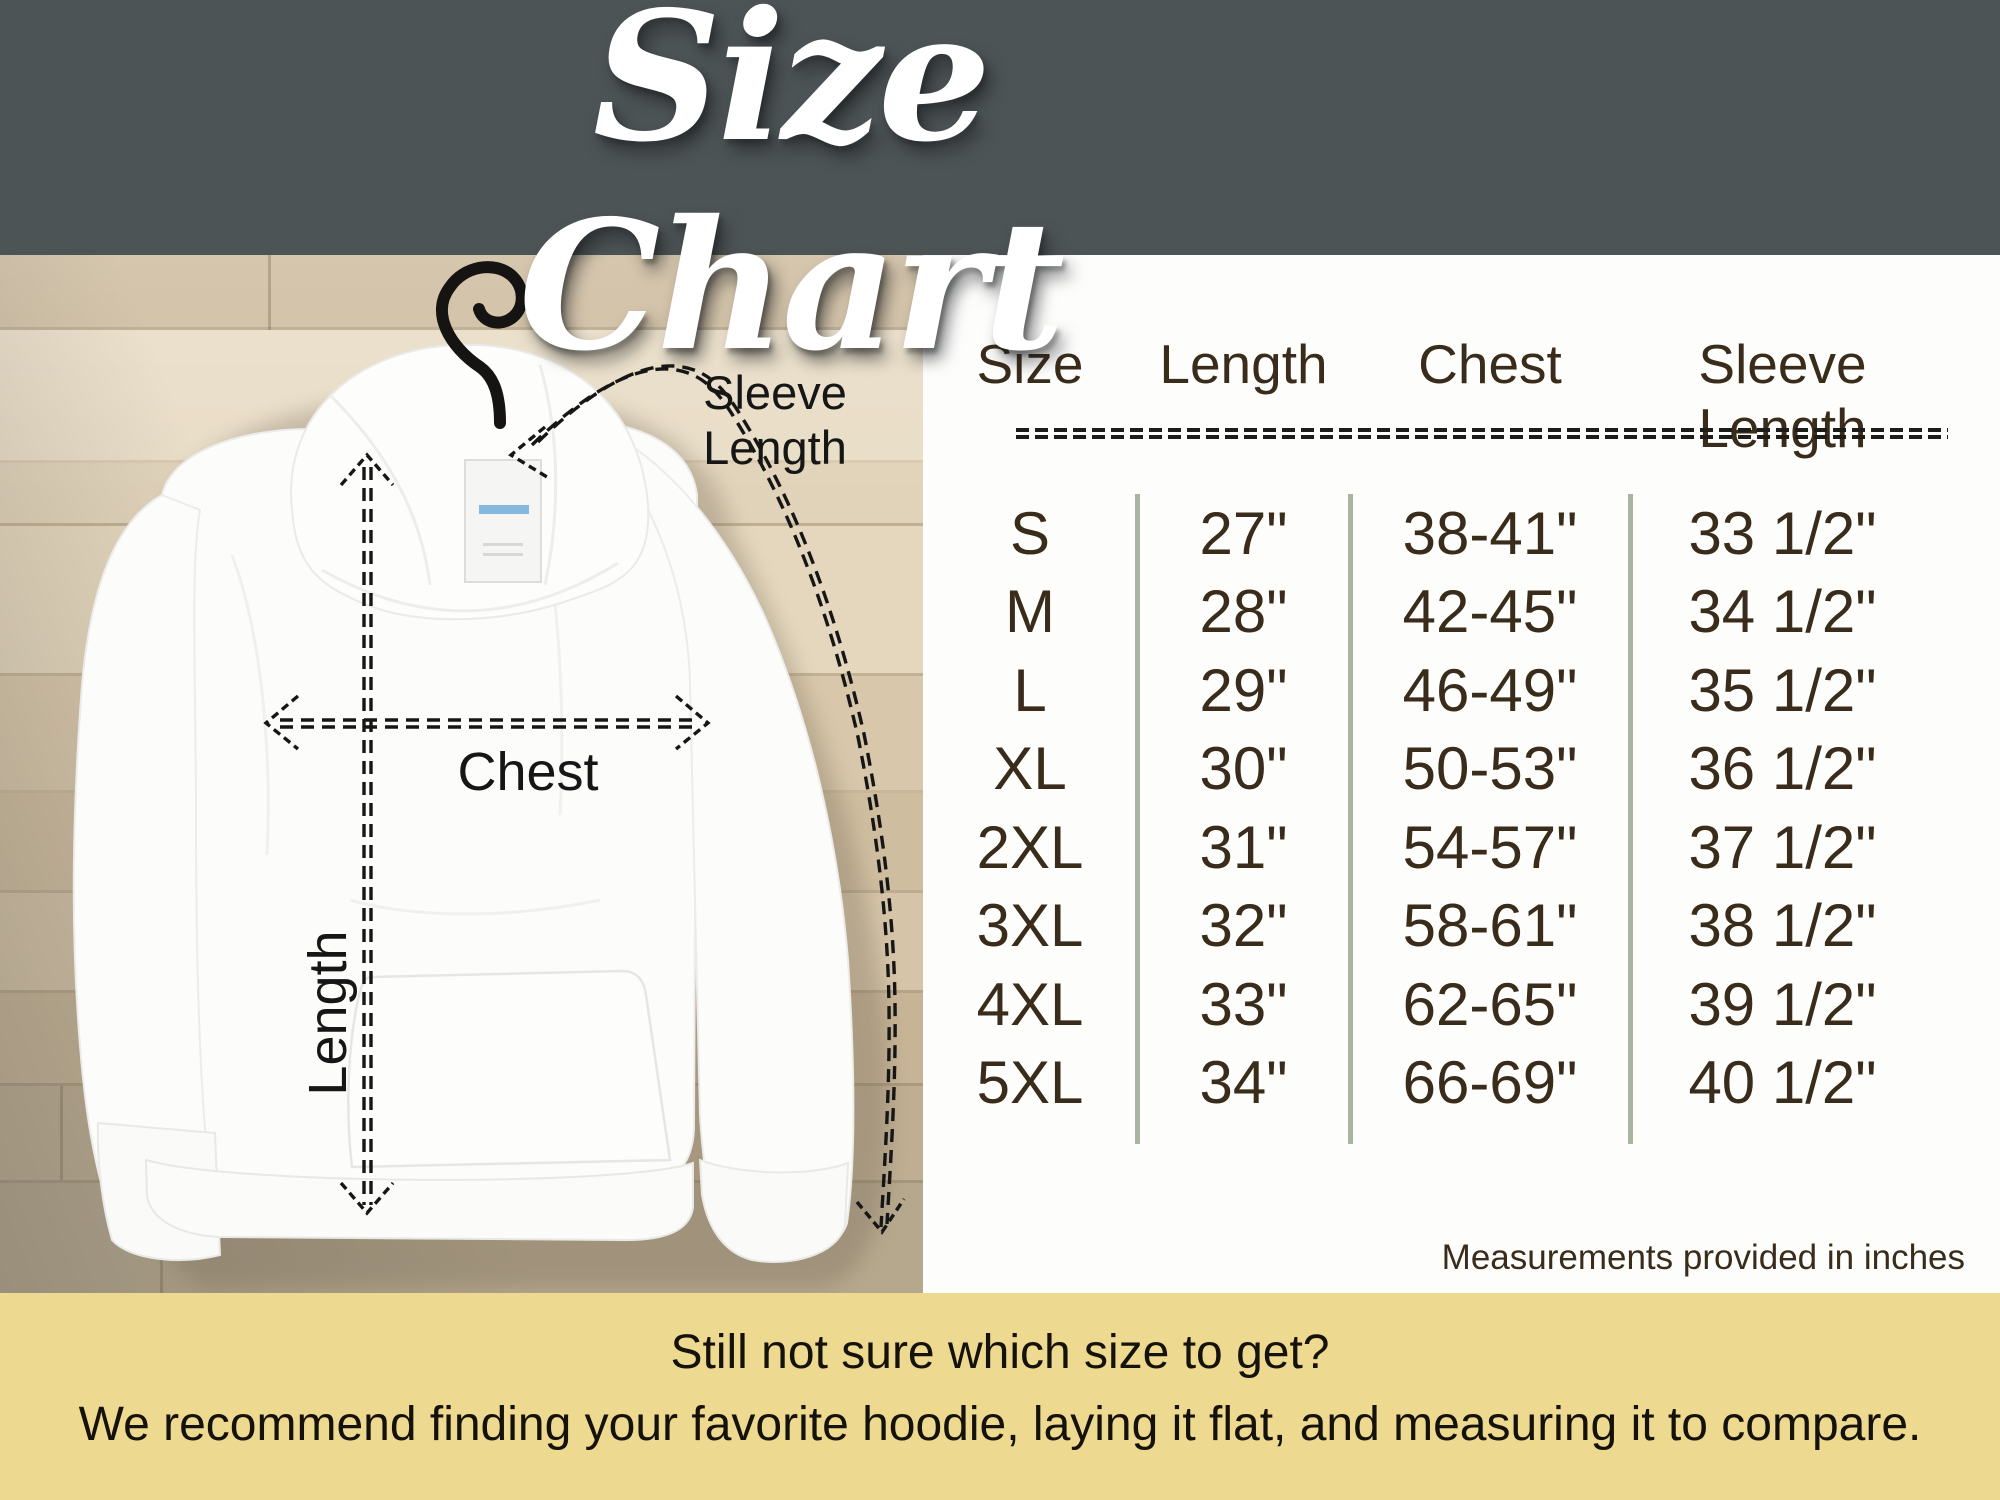 The width and height of the screenshot is (2000, 1500). Describe the element at coordinates (791, 195) in the screenshot. I see `page-title: Size Chart` at that location.